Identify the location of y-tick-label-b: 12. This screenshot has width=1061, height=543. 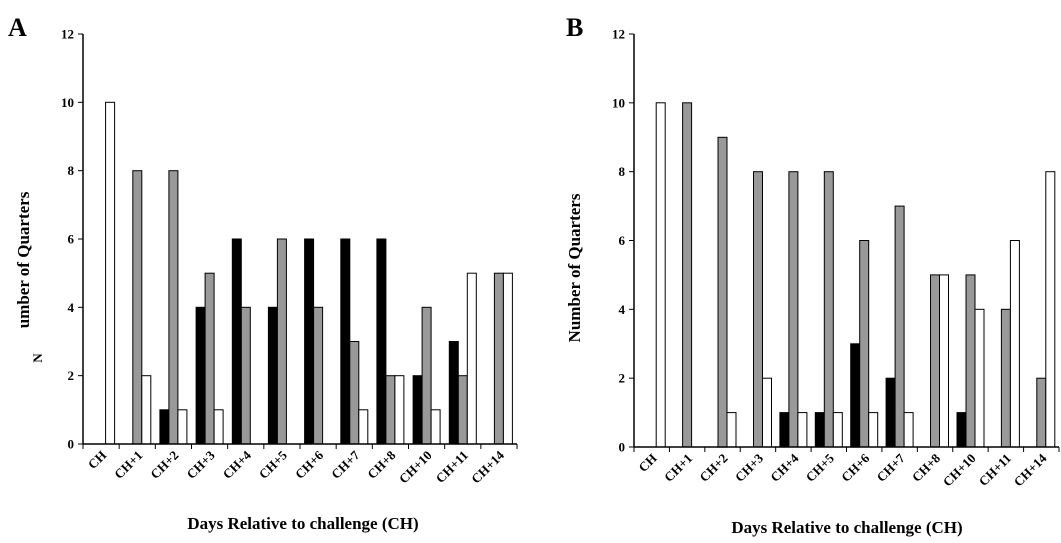
(618, 34).